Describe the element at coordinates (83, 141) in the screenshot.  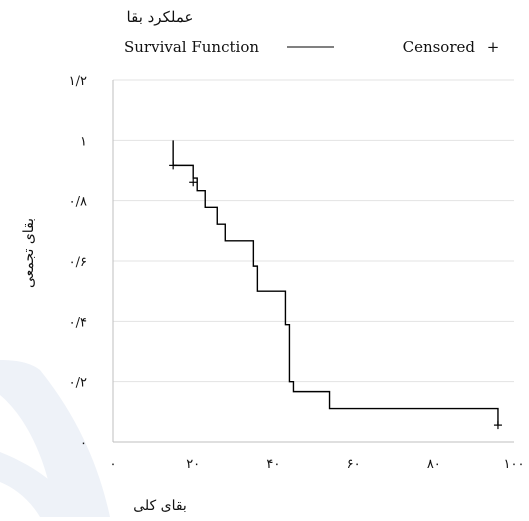
I see `y-tick-label-5: ۱` at that location.